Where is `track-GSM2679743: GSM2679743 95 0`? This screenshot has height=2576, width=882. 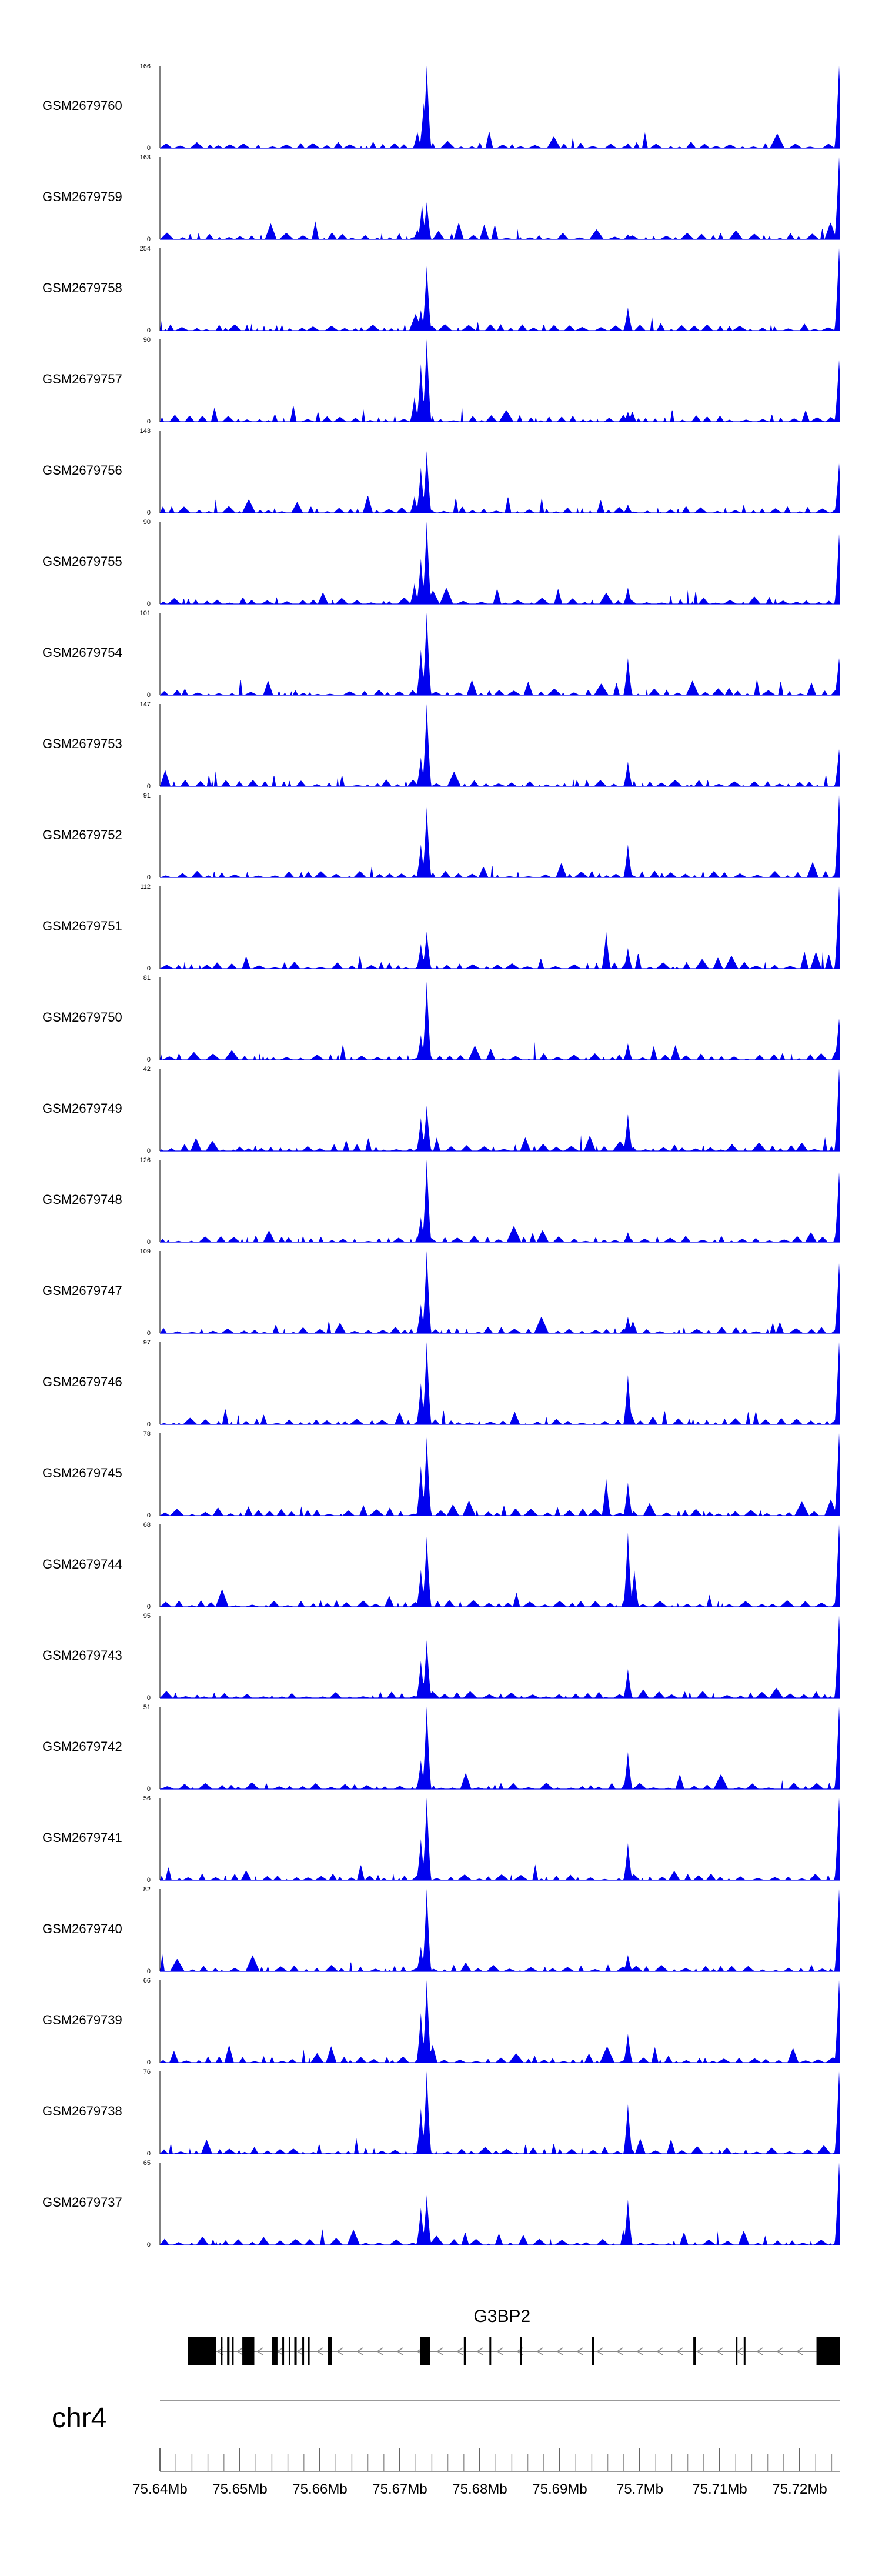
track-GSM2679743: GSM2679743 95 0 is located at coordinates (441, 1657).